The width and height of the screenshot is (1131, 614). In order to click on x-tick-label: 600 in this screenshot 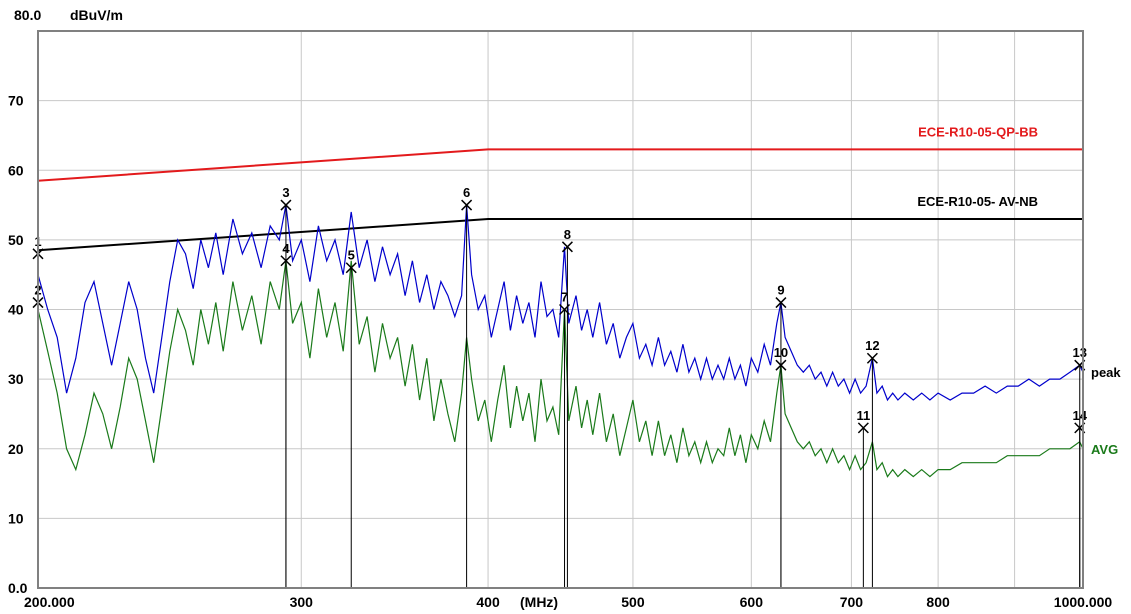, I will do `click(752, 602)`.